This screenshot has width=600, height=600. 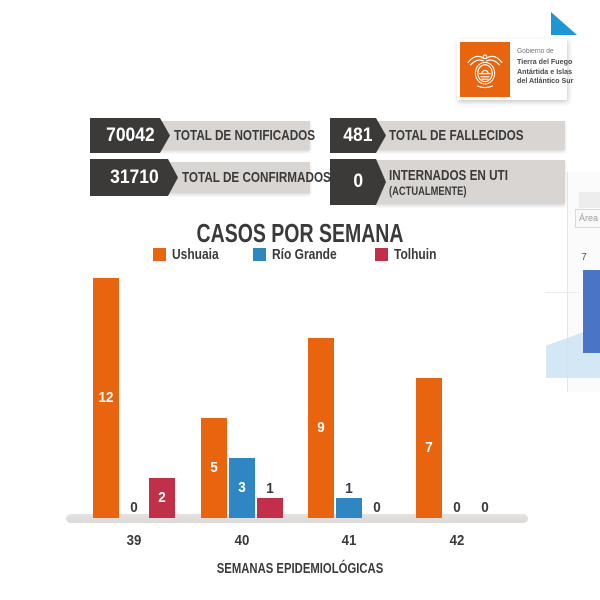 What do you see at coordinates (457, 540) in the screenshot?
I see `week-tick-42: 42` at bounding box center [457, 540].